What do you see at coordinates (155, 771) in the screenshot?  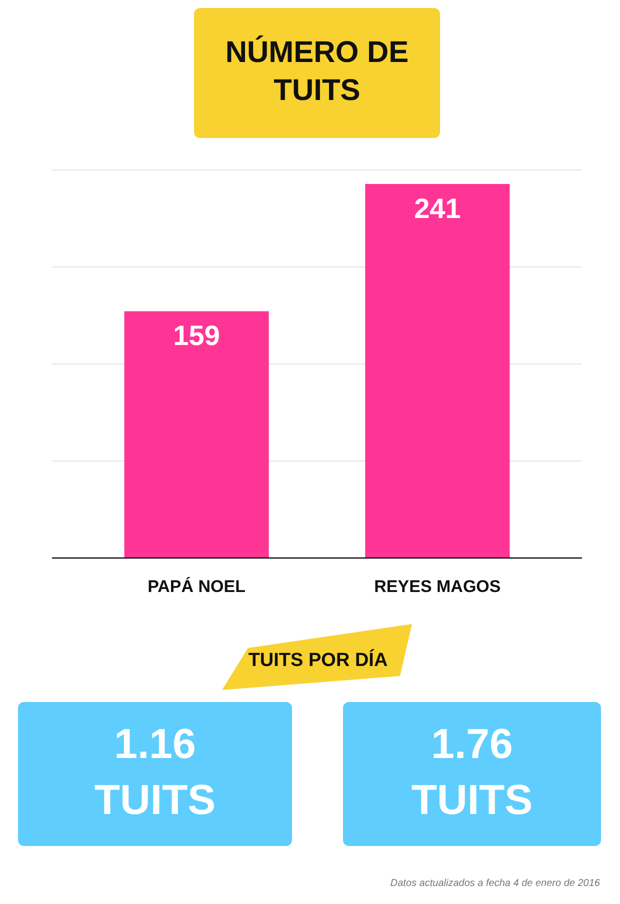 I see `text: 1.16 TUITS` at bounding box center [155, 771].